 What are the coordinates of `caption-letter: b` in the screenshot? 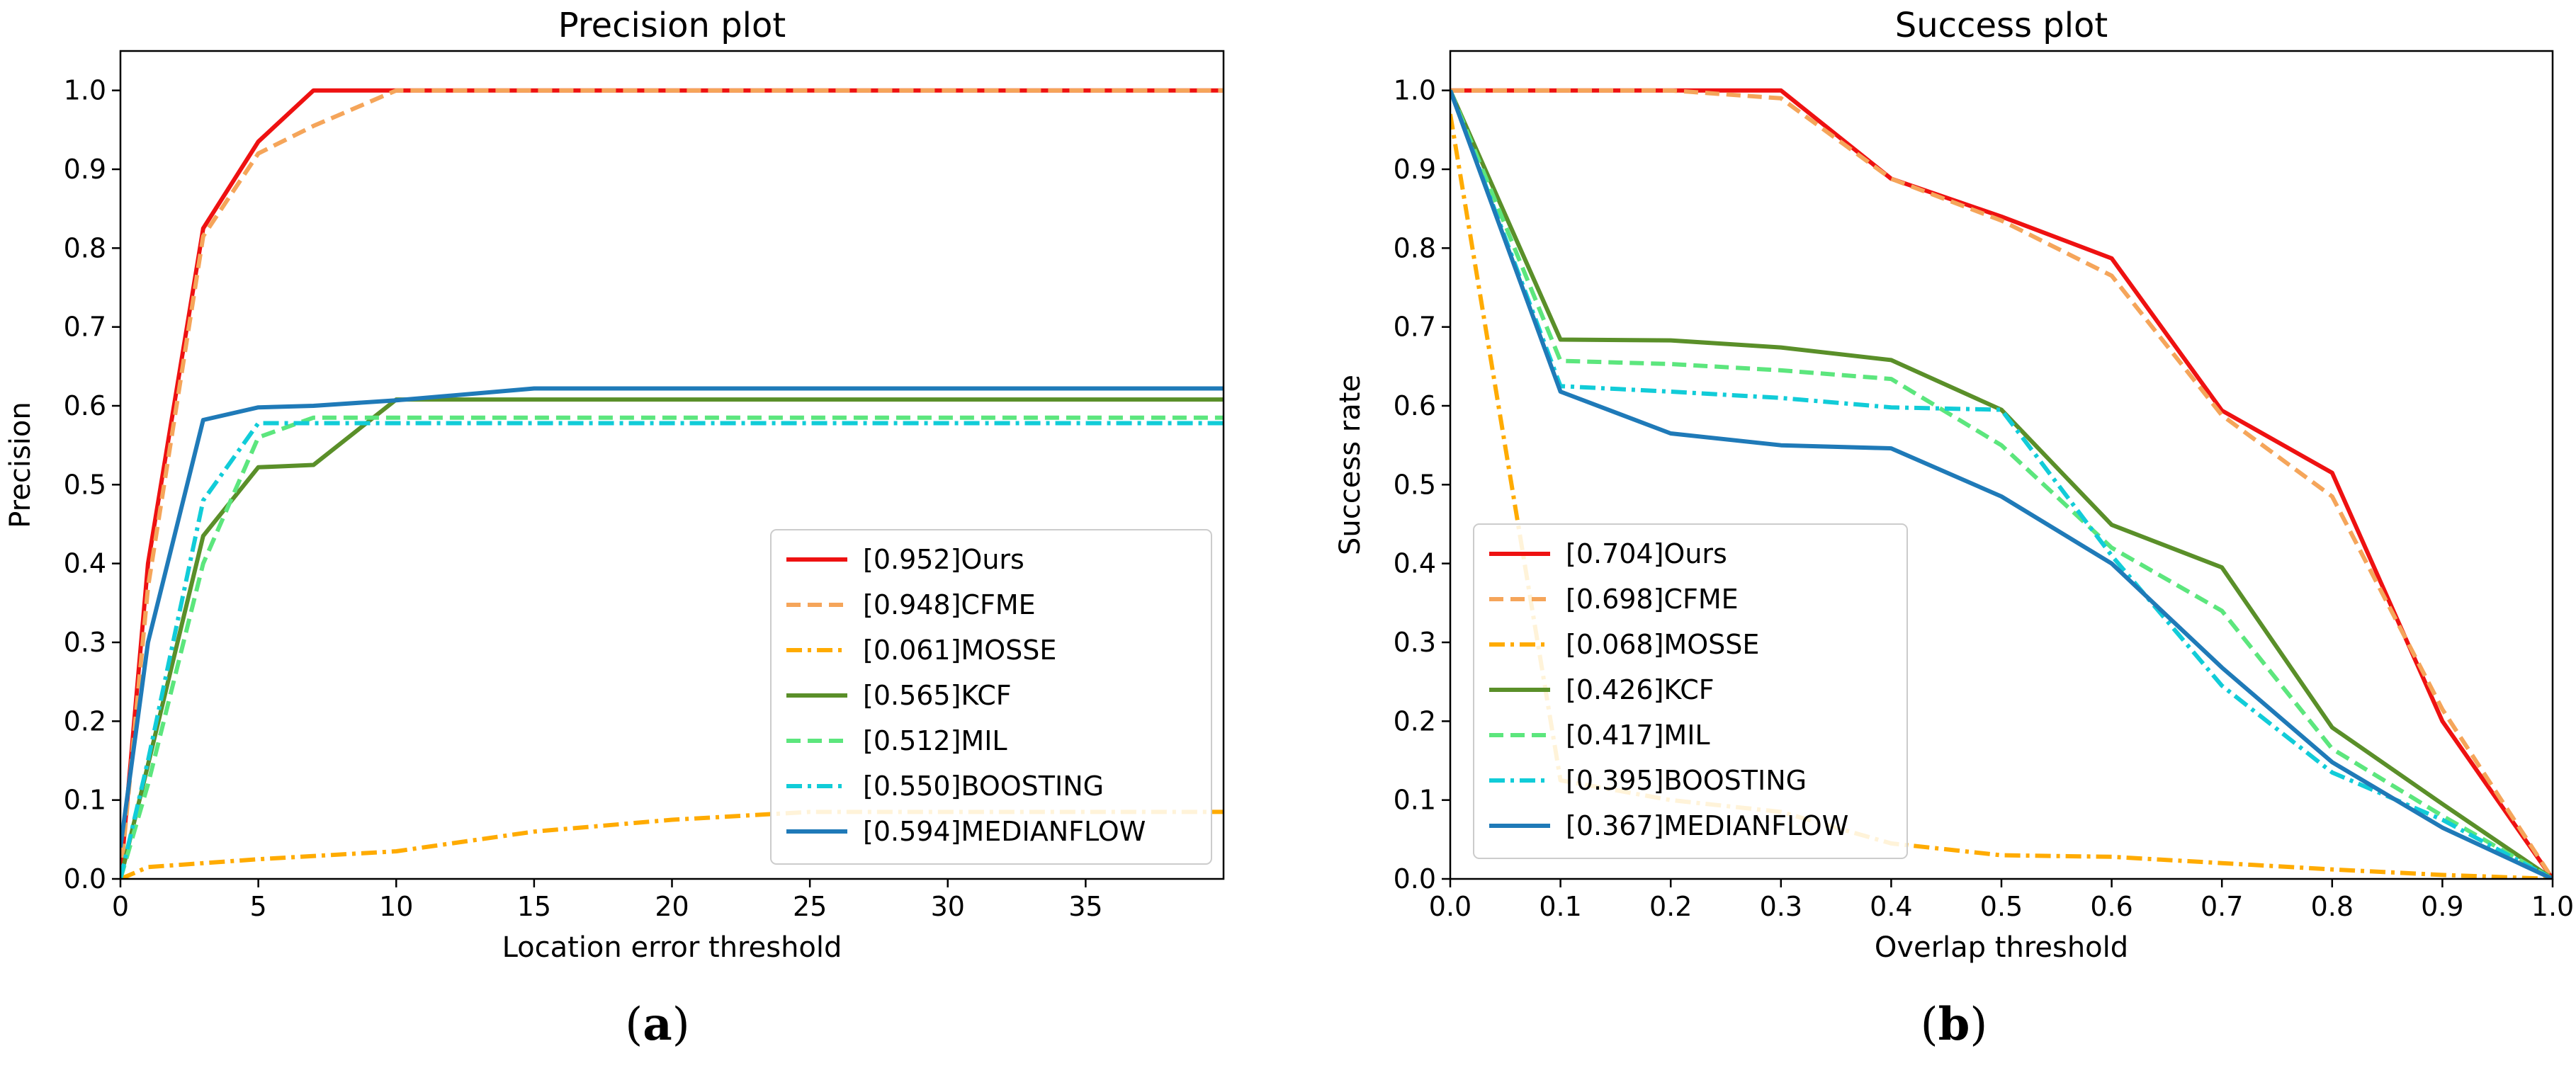 It's located at (1954, 1024).